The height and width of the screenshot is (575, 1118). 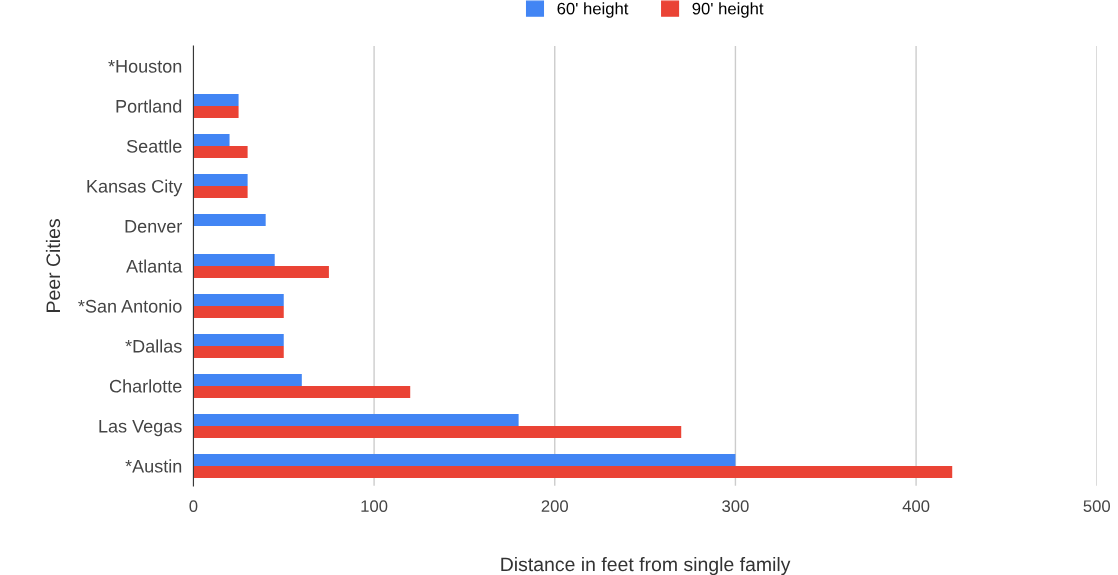 I want to click on y-tick-label: Seattle, so click(x=154, y=146).